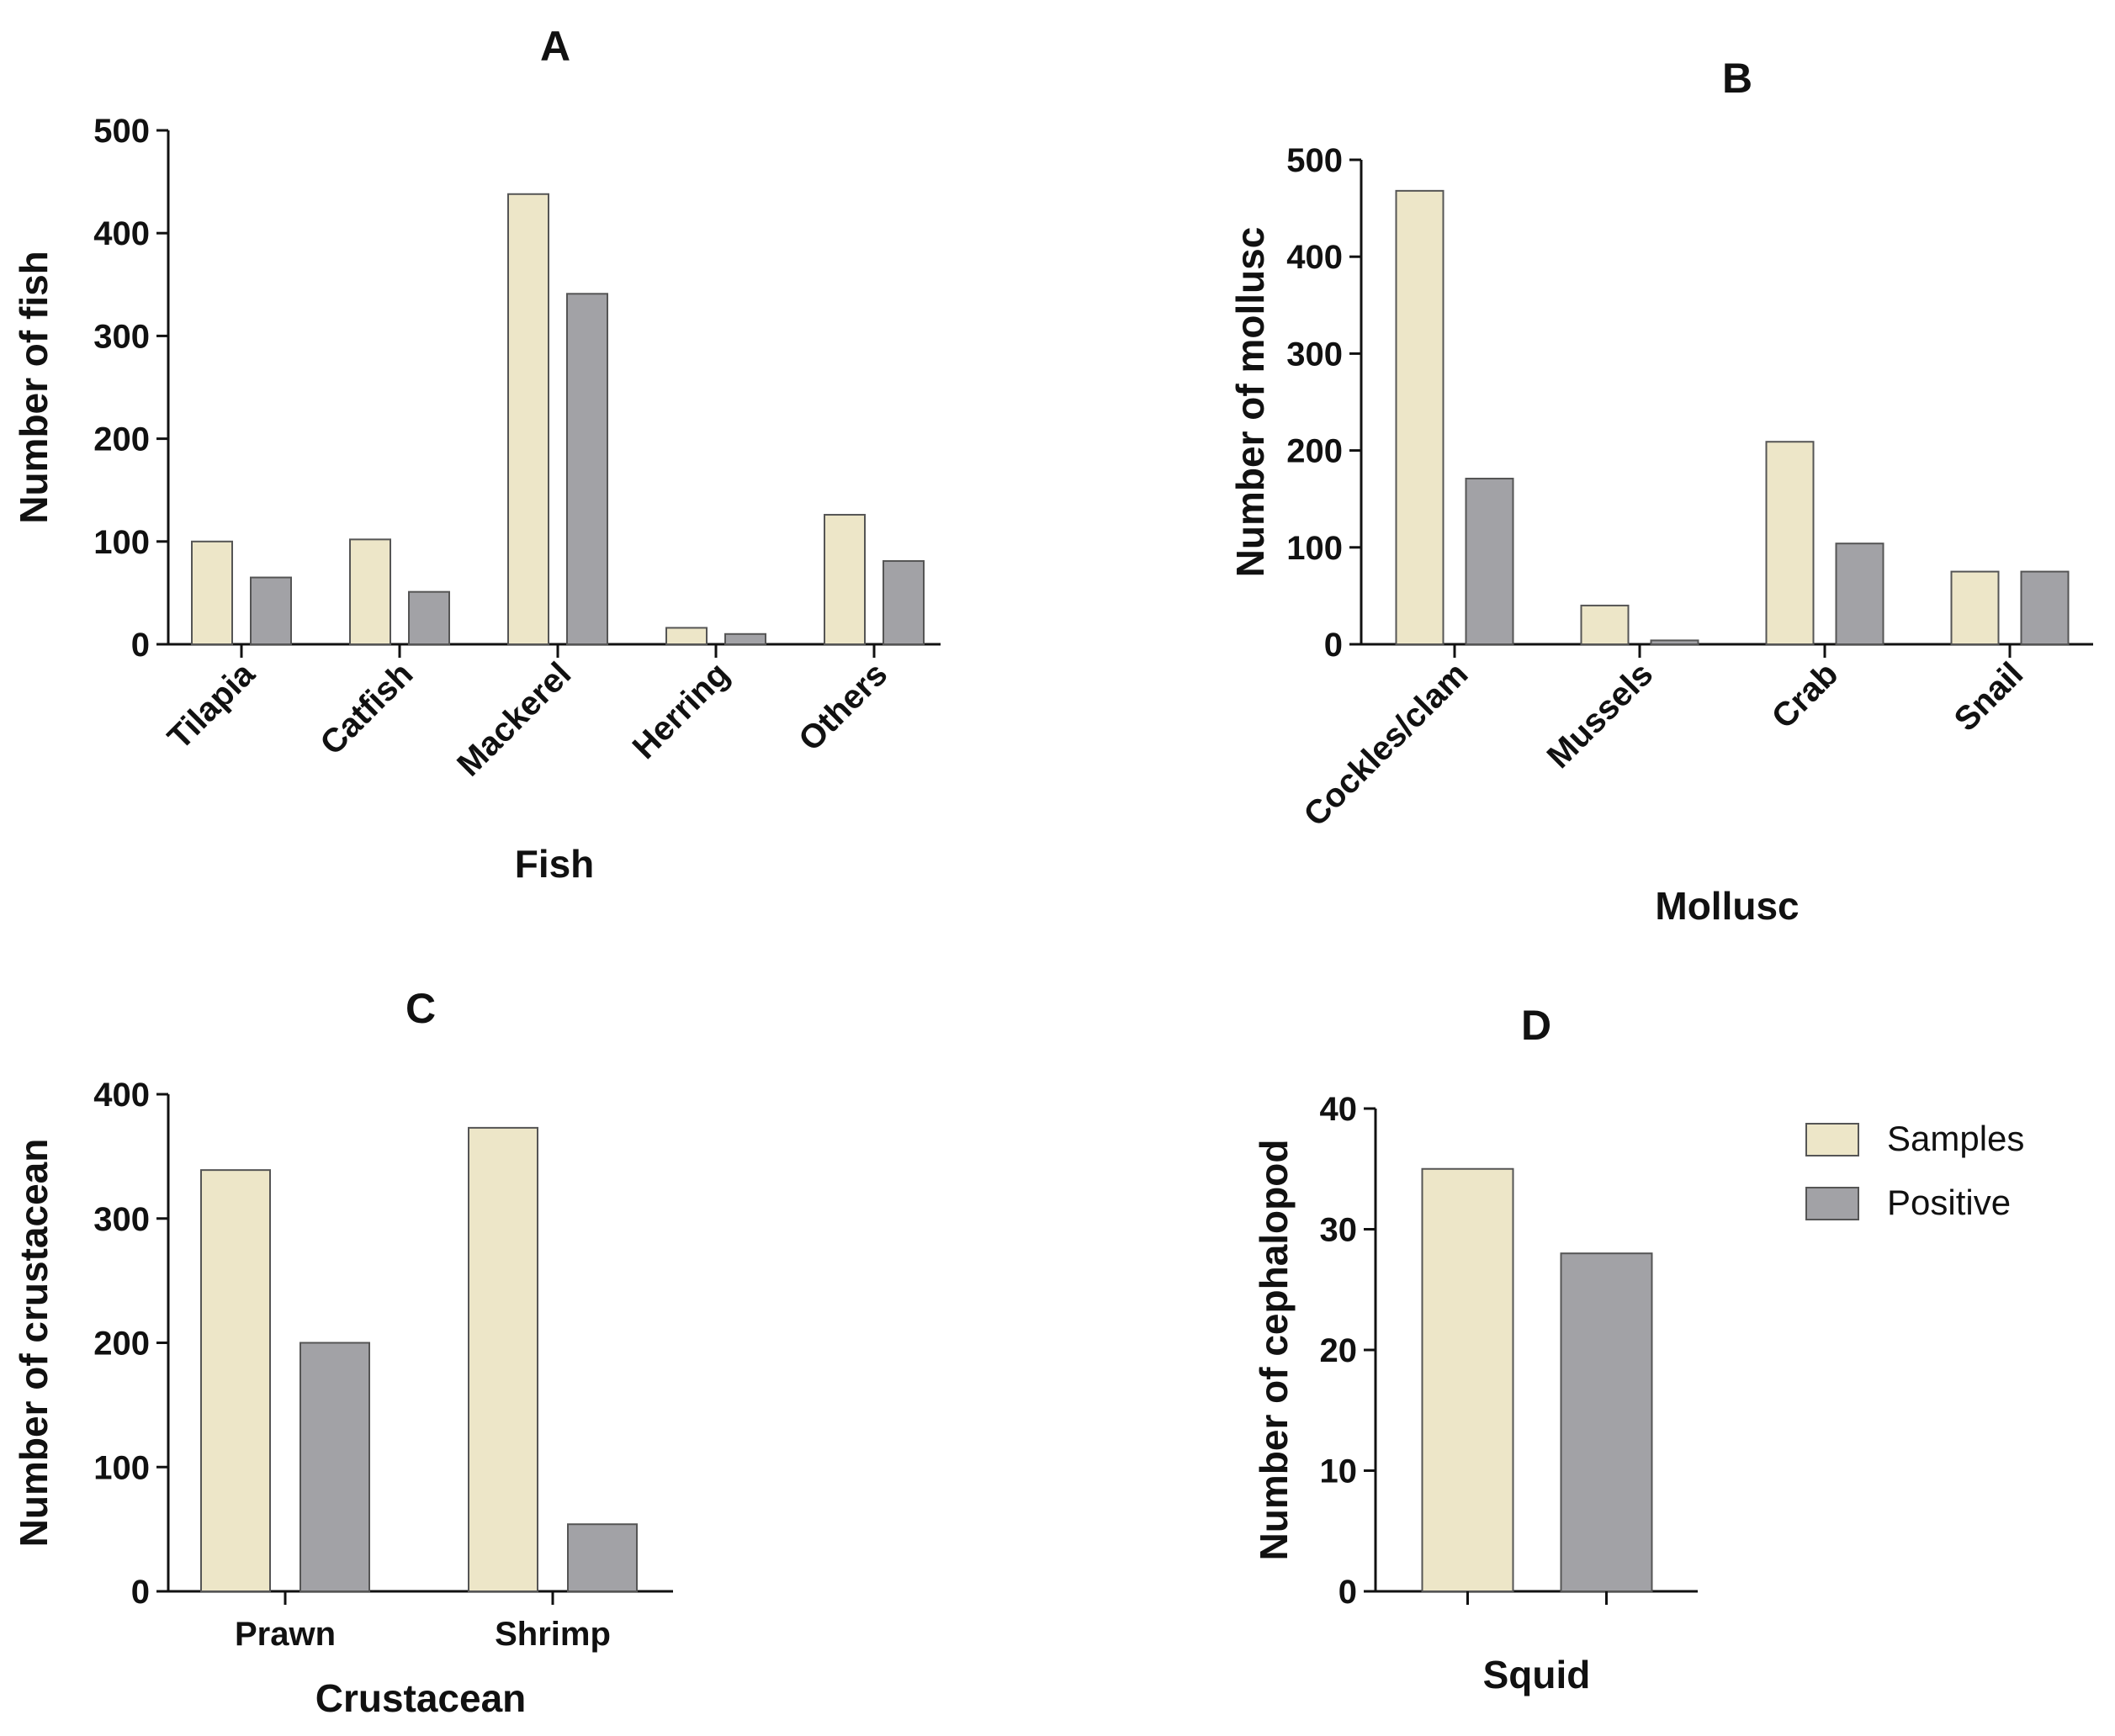  Describe the element at coordinates (1674, 642) in the screenshot. I see `panel-b-bar-positive: Mussels — Positive: 4` at that location.